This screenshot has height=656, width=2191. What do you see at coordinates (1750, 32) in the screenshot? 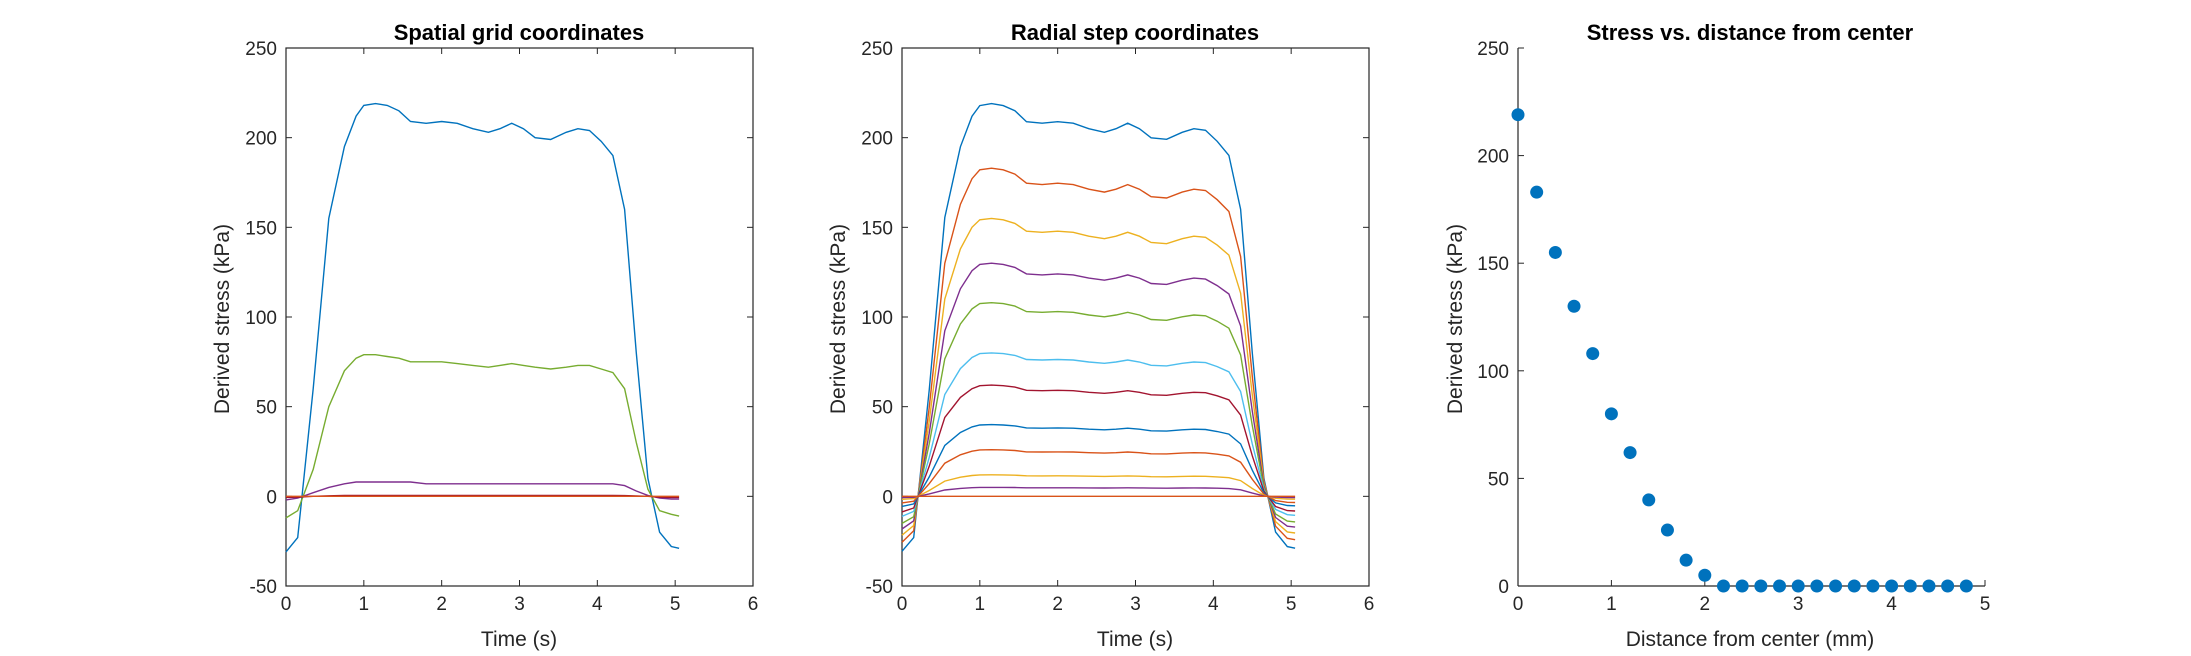
I see `chart-title: Stress vs. distance from center` at bounding box center [1750, 32].